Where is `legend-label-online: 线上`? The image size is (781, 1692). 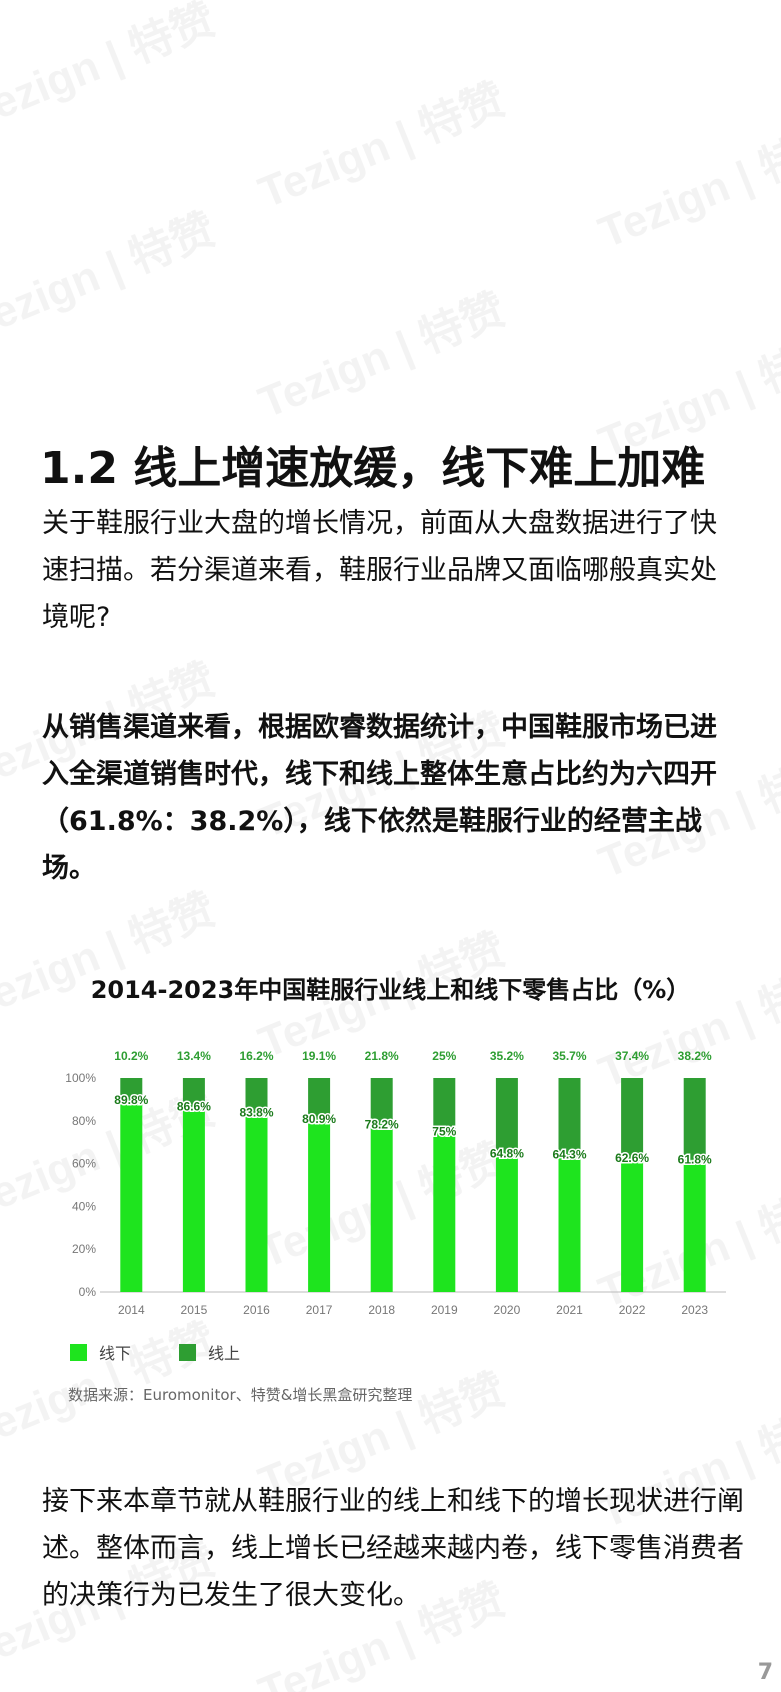
legend-label-online: 线上 is located at coordinates (224, 1353).